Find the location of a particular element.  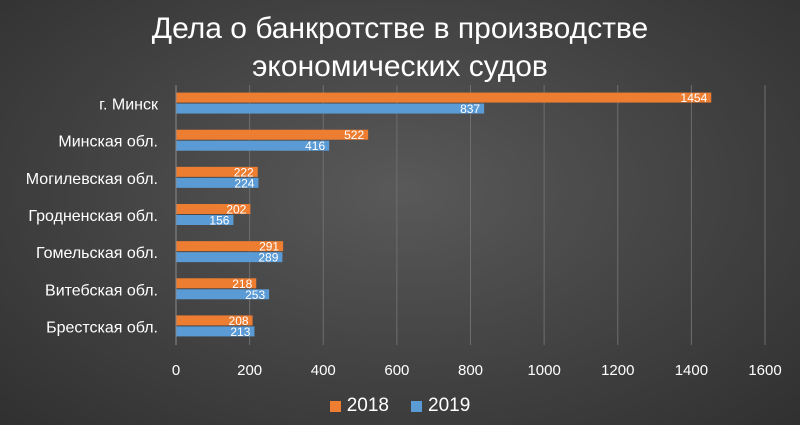

data-label-2018-5: 218 is located at coordinates (242, 284).